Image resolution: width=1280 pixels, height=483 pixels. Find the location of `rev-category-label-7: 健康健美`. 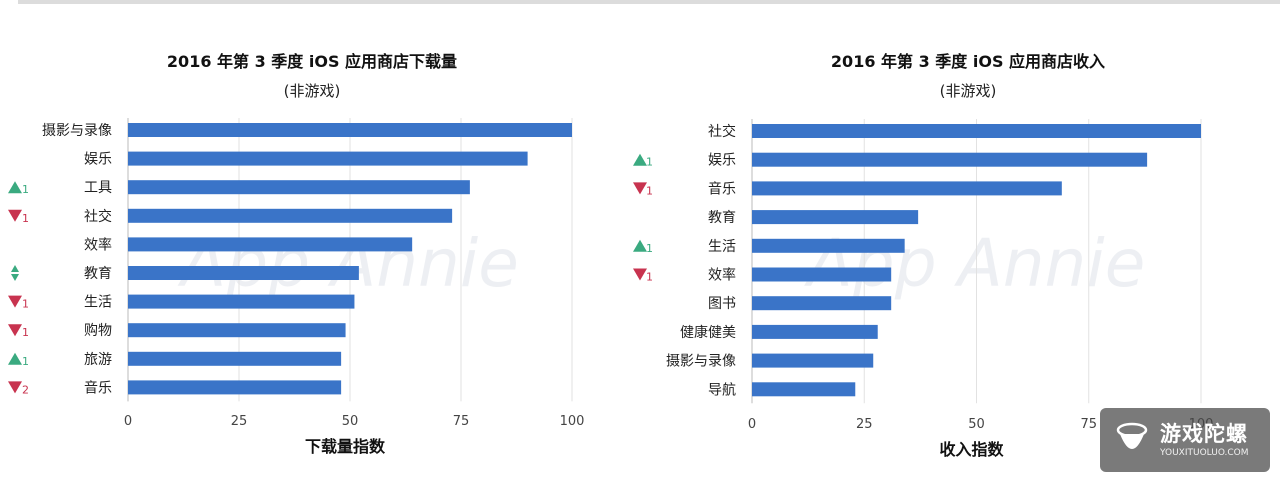

rev-category-label-7: 健康健美 is located at coordinates (708, 332).